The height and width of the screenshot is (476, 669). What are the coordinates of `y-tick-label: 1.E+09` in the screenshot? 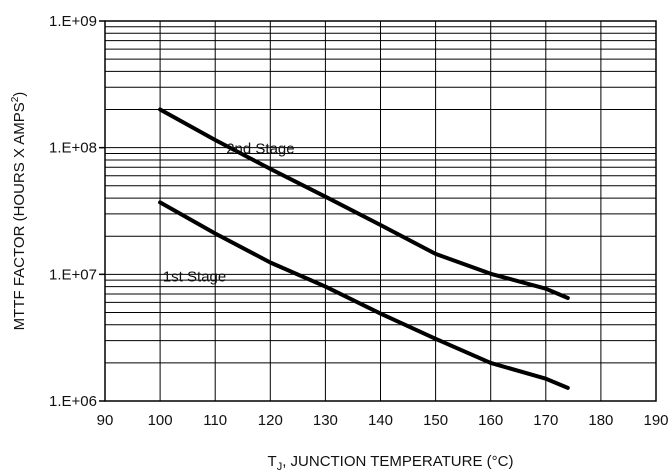 It's located at (73, 21).